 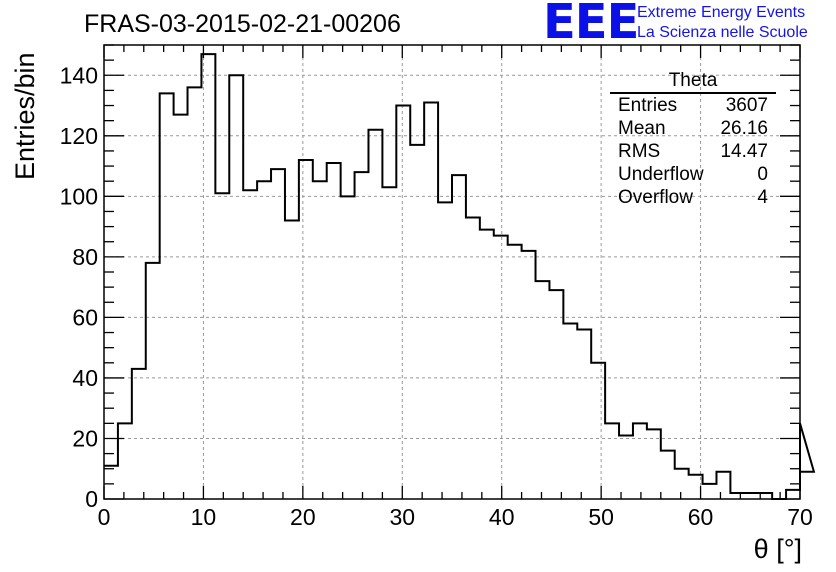 What do you see at coordinates (79, 136) in the screenshot?
I see `y-tick-label: 120` at bounding box center [79, 136].